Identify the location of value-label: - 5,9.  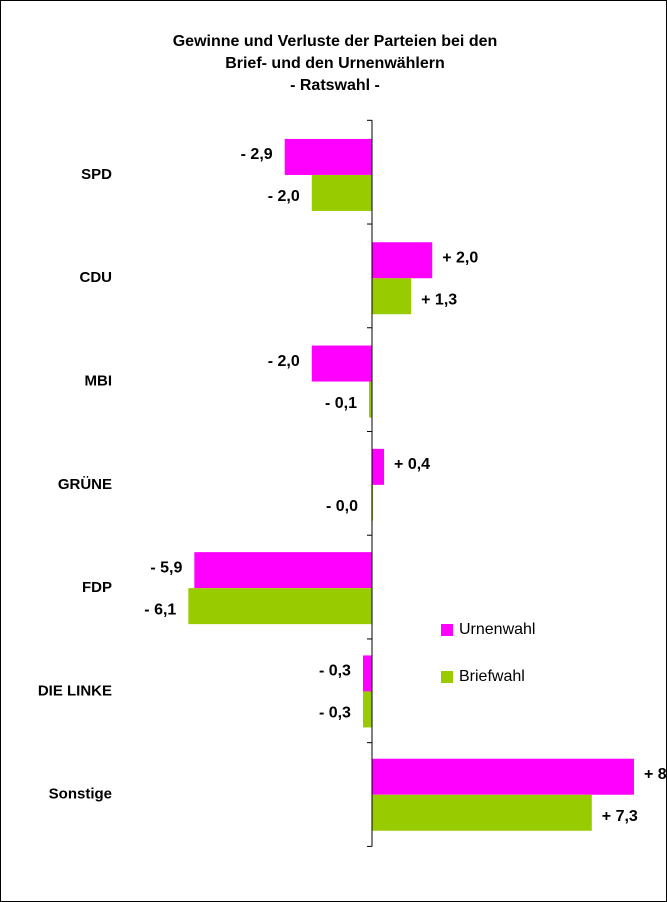
(166, 567).